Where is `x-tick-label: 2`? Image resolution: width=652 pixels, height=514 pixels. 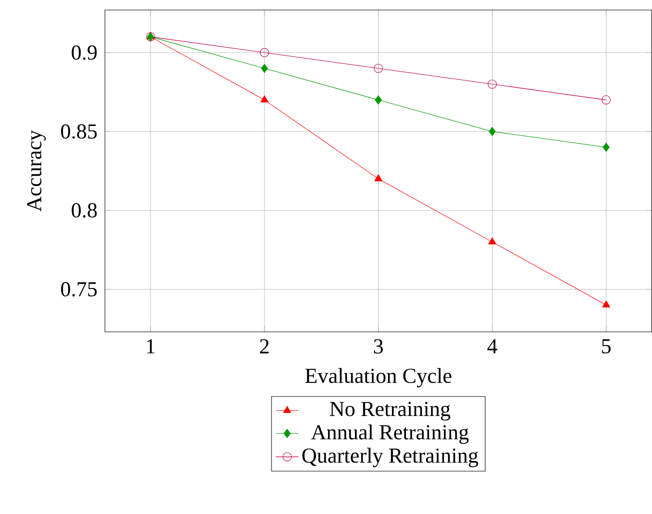 x-tick-label: 2 is located at coordinates (264, 346).